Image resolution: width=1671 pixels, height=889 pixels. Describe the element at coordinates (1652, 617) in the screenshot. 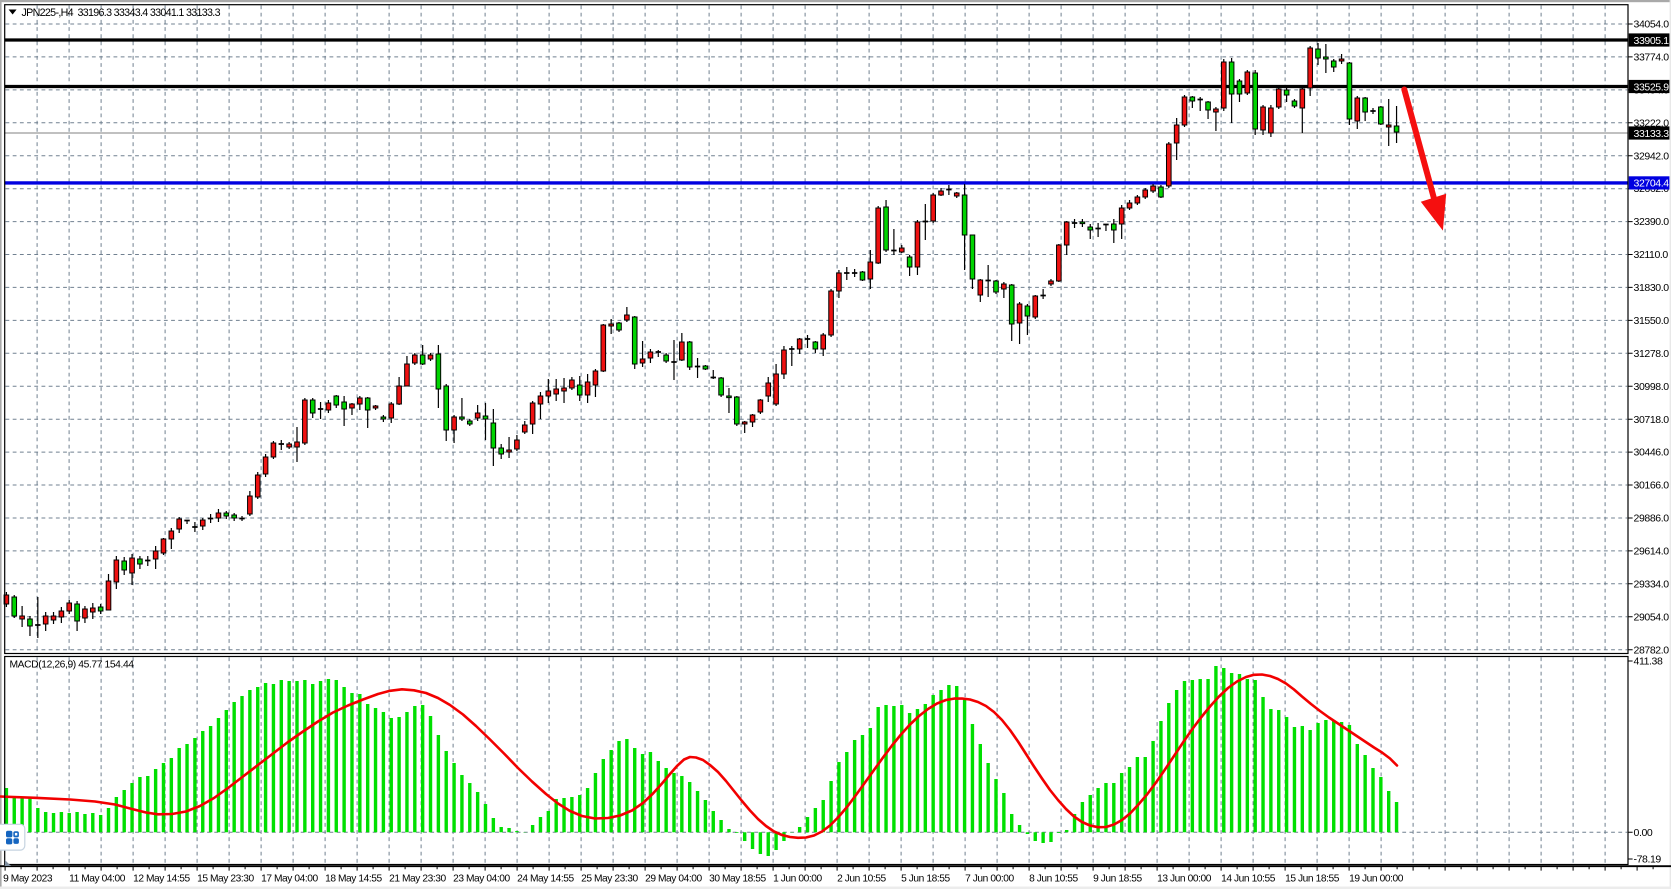

I see `svg-text: 29054.0` at that location.